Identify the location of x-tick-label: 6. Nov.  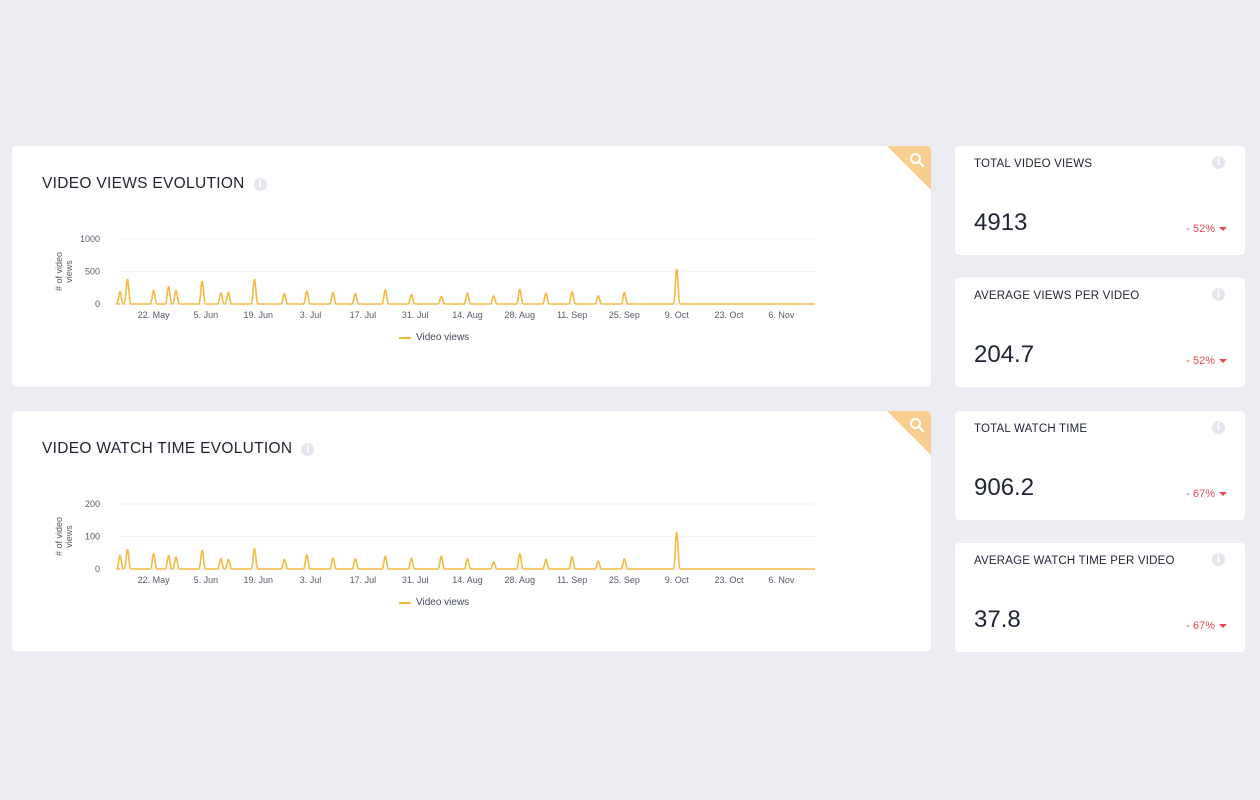
(781, 580).